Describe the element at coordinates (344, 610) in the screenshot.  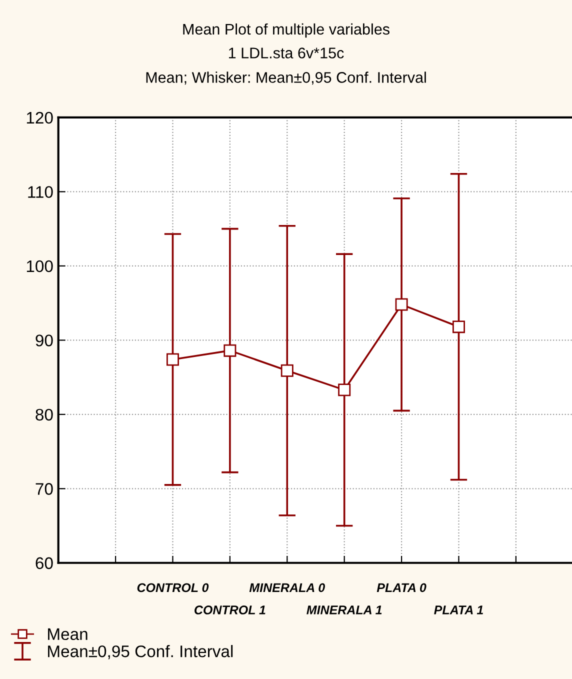
I see `x-tick-label: MINERALA 1` at that location.